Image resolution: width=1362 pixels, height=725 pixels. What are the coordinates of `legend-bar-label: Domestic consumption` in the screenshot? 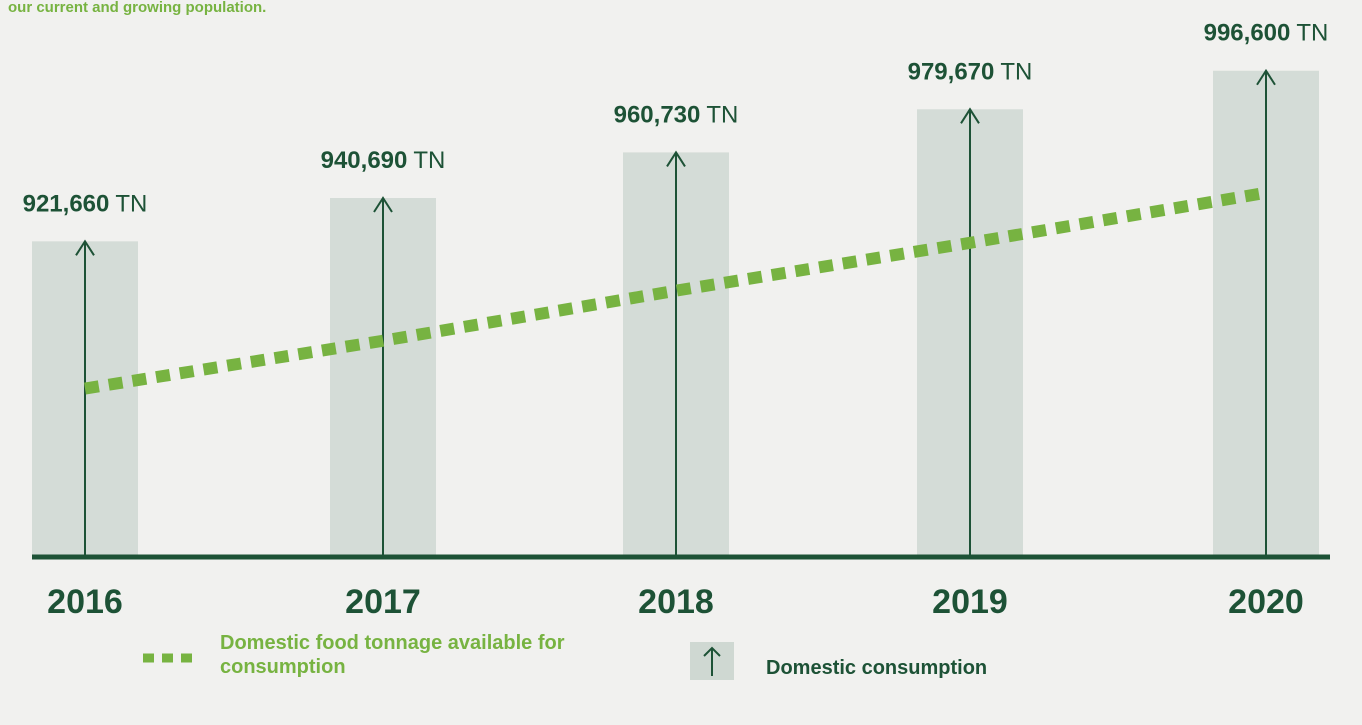 It's located at (877, 668).